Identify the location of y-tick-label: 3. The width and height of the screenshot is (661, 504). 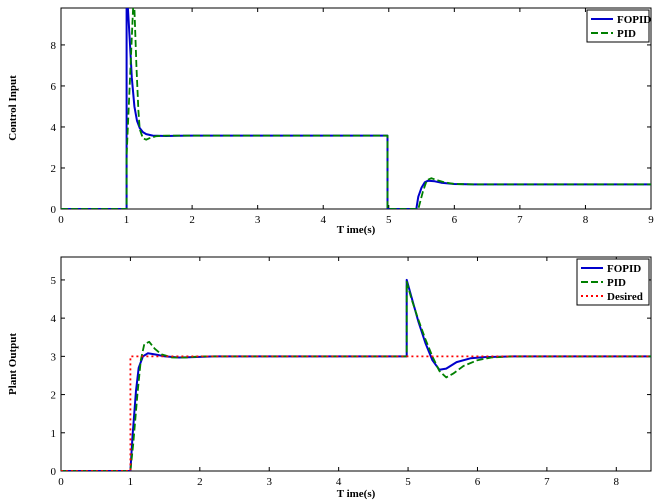
(54, 357).